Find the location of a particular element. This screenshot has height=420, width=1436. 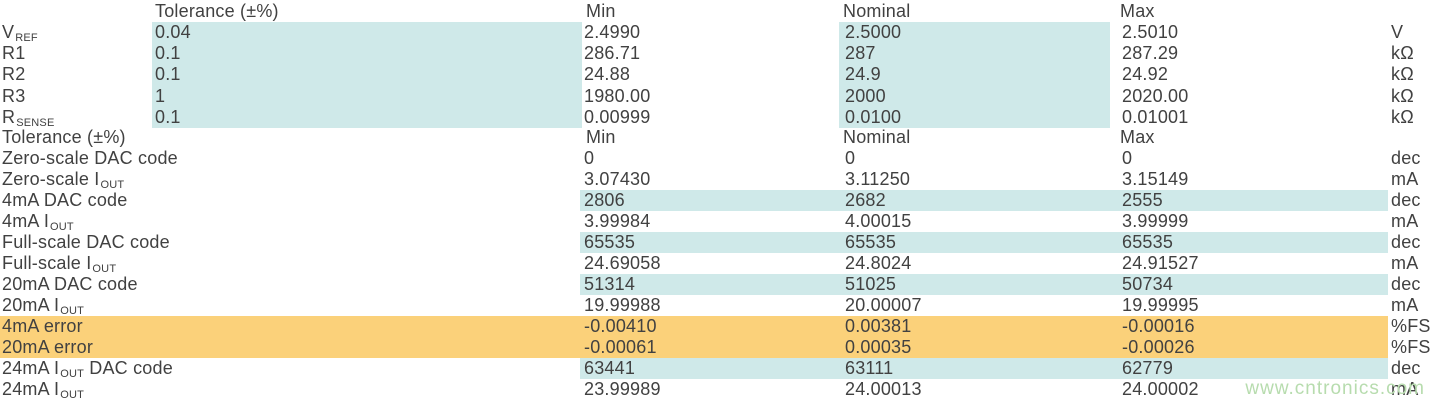

nominal-value: 287 is located at coordinates (860, 53).